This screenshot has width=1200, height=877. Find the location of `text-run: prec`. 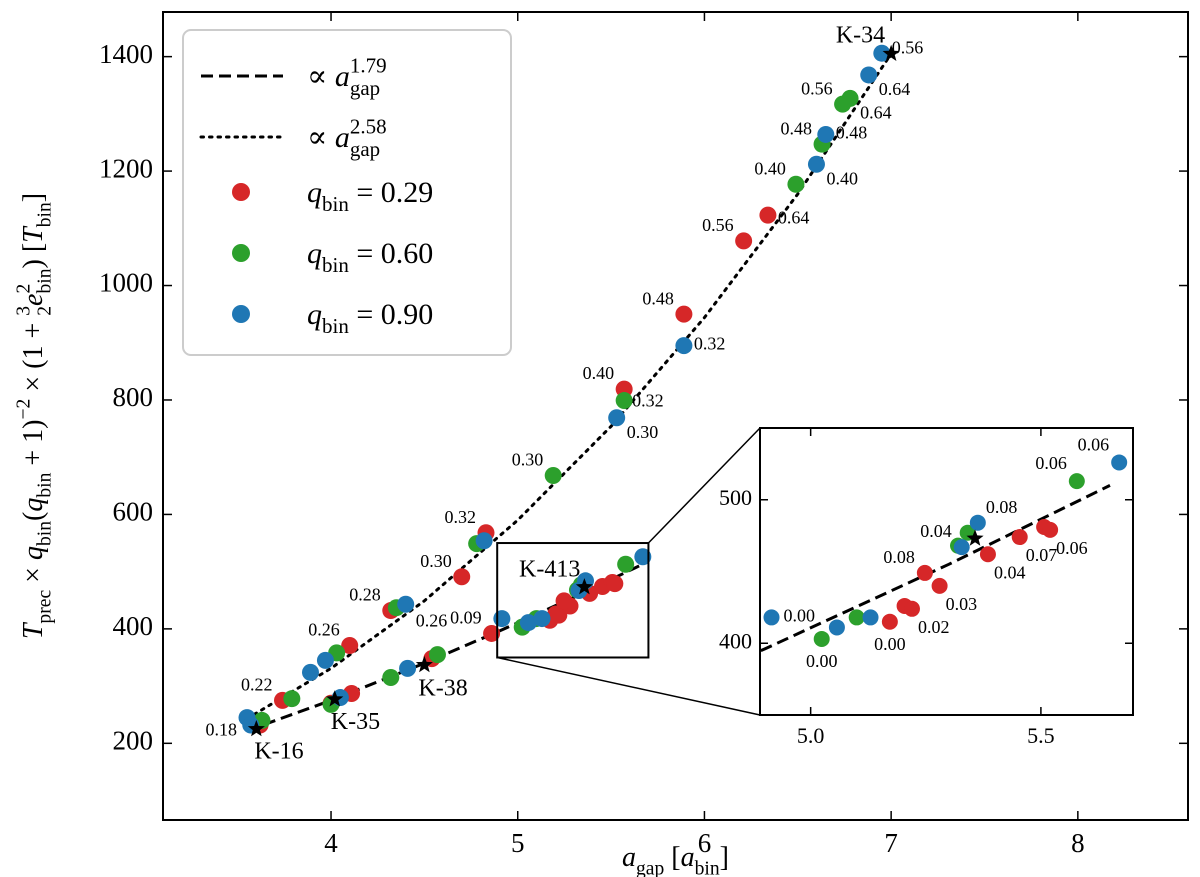

text-run: prec is located at coordinates (44, 607).